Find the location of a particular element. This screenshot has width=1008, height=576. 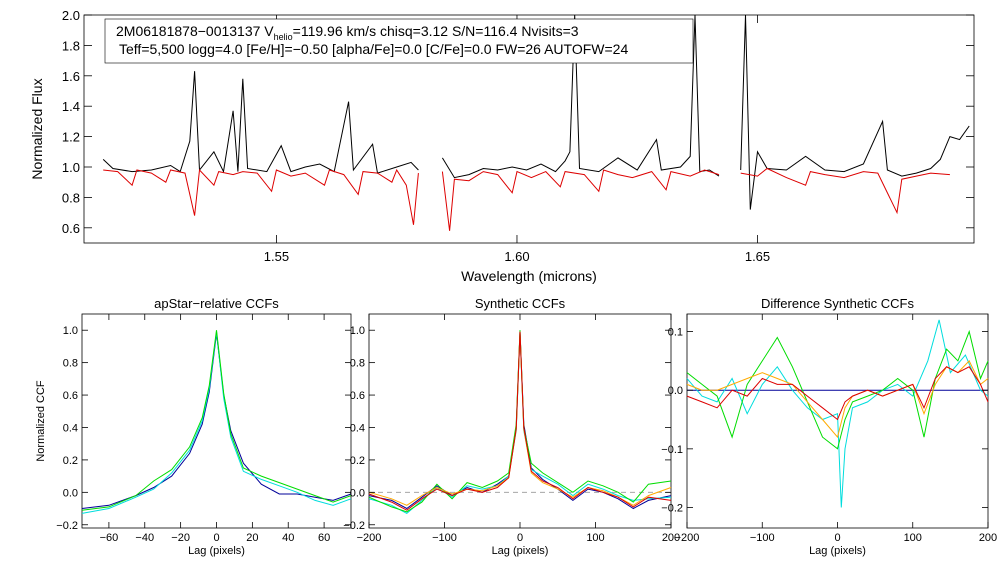

y-tick-label: 2.0 is located at coordinates (71, 15).